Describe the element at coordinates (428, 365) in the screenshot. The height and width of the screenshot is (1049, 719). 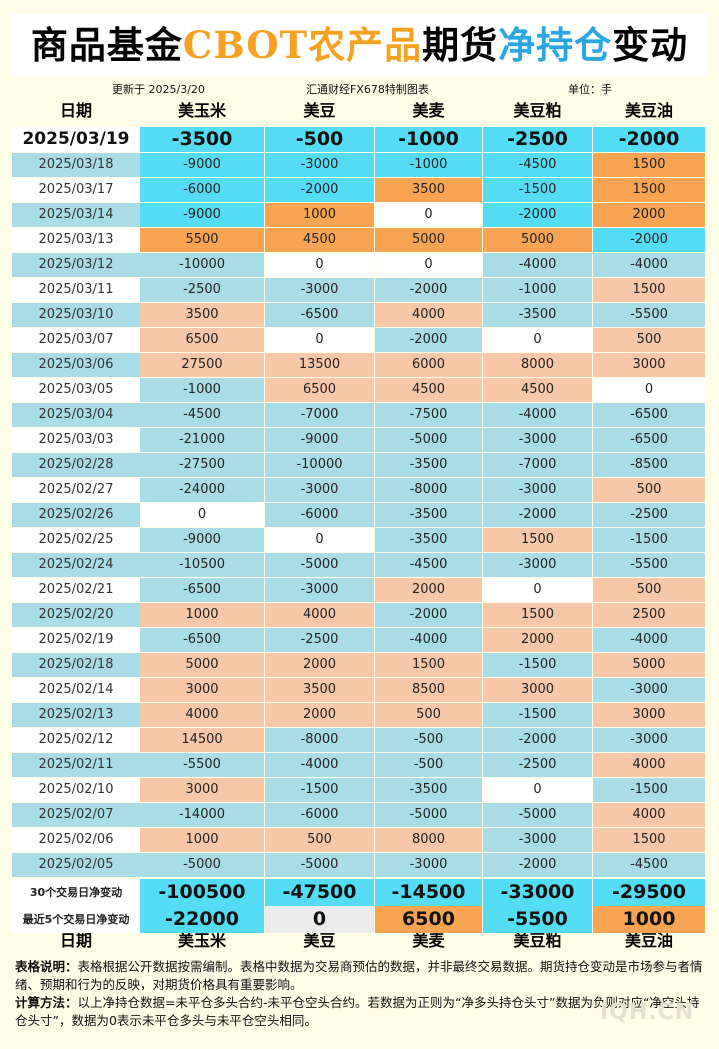
I see `value-cell: 6000` at that location.